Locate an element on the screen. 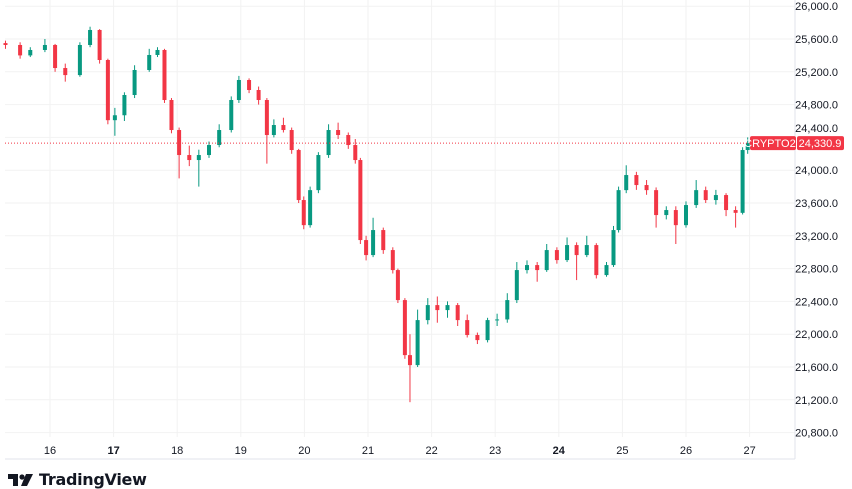 This screenshot has width=852, height=489. price-tick-label: 23,600.0 is located at coordinates (816, 204).